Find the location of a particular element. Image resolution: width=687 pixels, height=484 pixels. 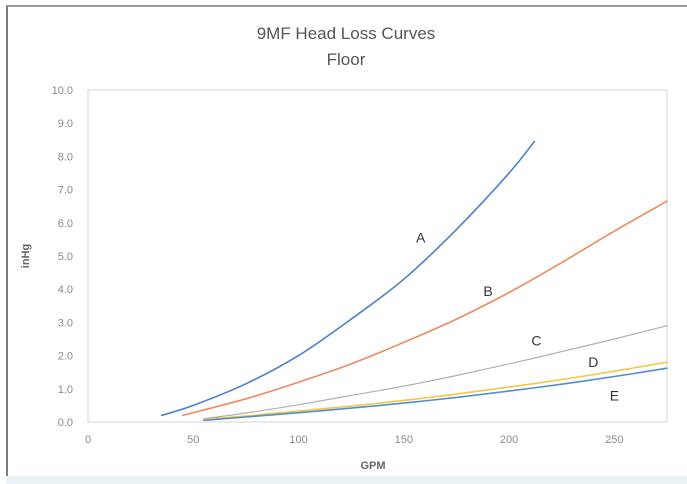

y-tick-label: 1.0 is located at coordinates (65, 390).